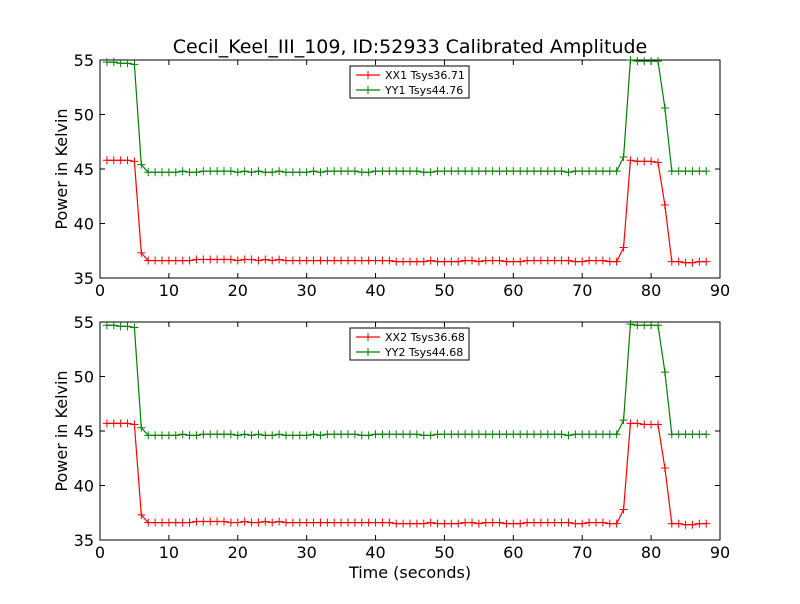 The height and width of the screenshot is (604, 800). Describe the element at coordinates (720, 290) in the screenshot. I see `x-tick-label: 90` at that location.